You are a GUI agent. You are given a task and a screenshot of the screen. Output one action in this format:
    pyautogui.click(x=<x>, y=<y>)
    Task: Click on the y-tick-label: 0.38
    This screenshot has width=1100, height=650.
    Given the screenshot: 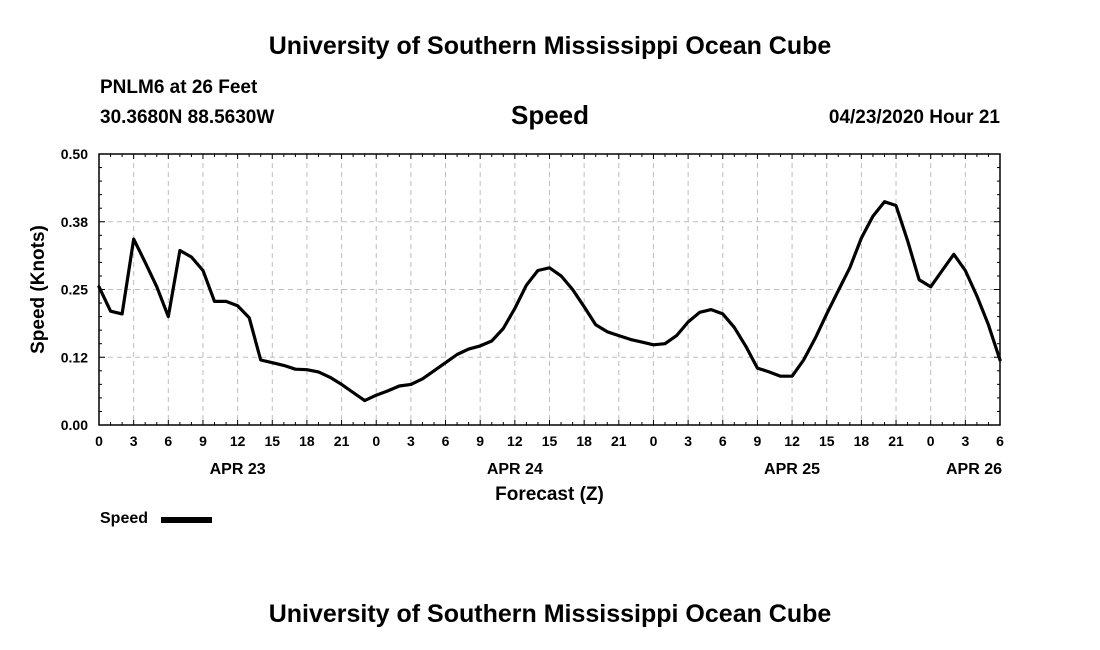 What is the action you would take?
    pyautogui.click(x=74, y=222)
    